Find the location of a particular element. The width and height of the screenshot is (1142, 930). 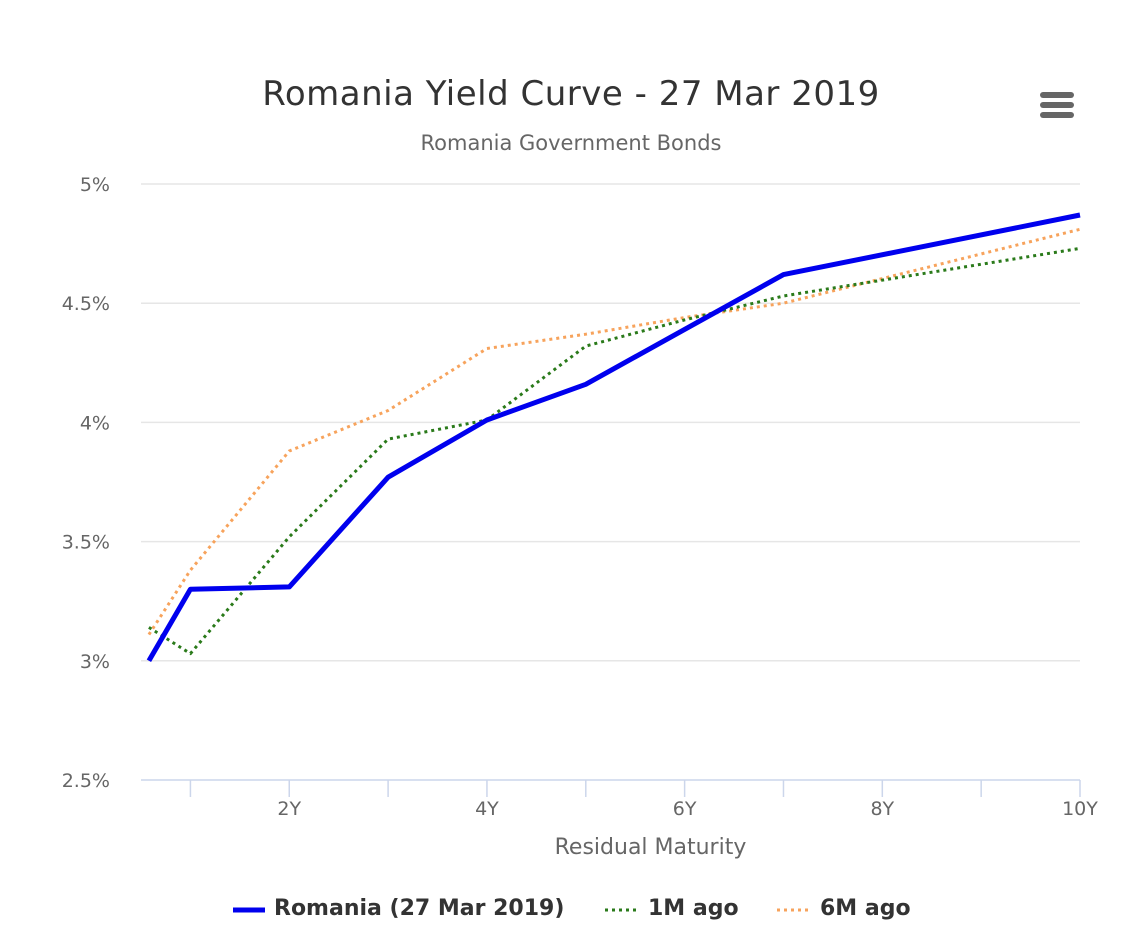

x-tick-label: 8Y is located at coordinates (882, 809).